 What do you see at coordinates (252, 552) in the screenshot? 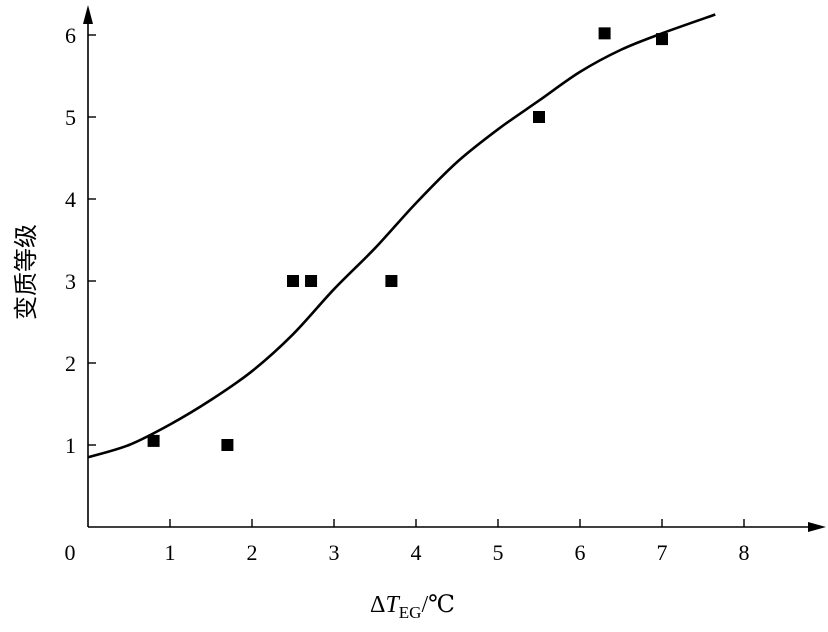
I see `x-tick-label: 2` at bounding box center [252, 552].